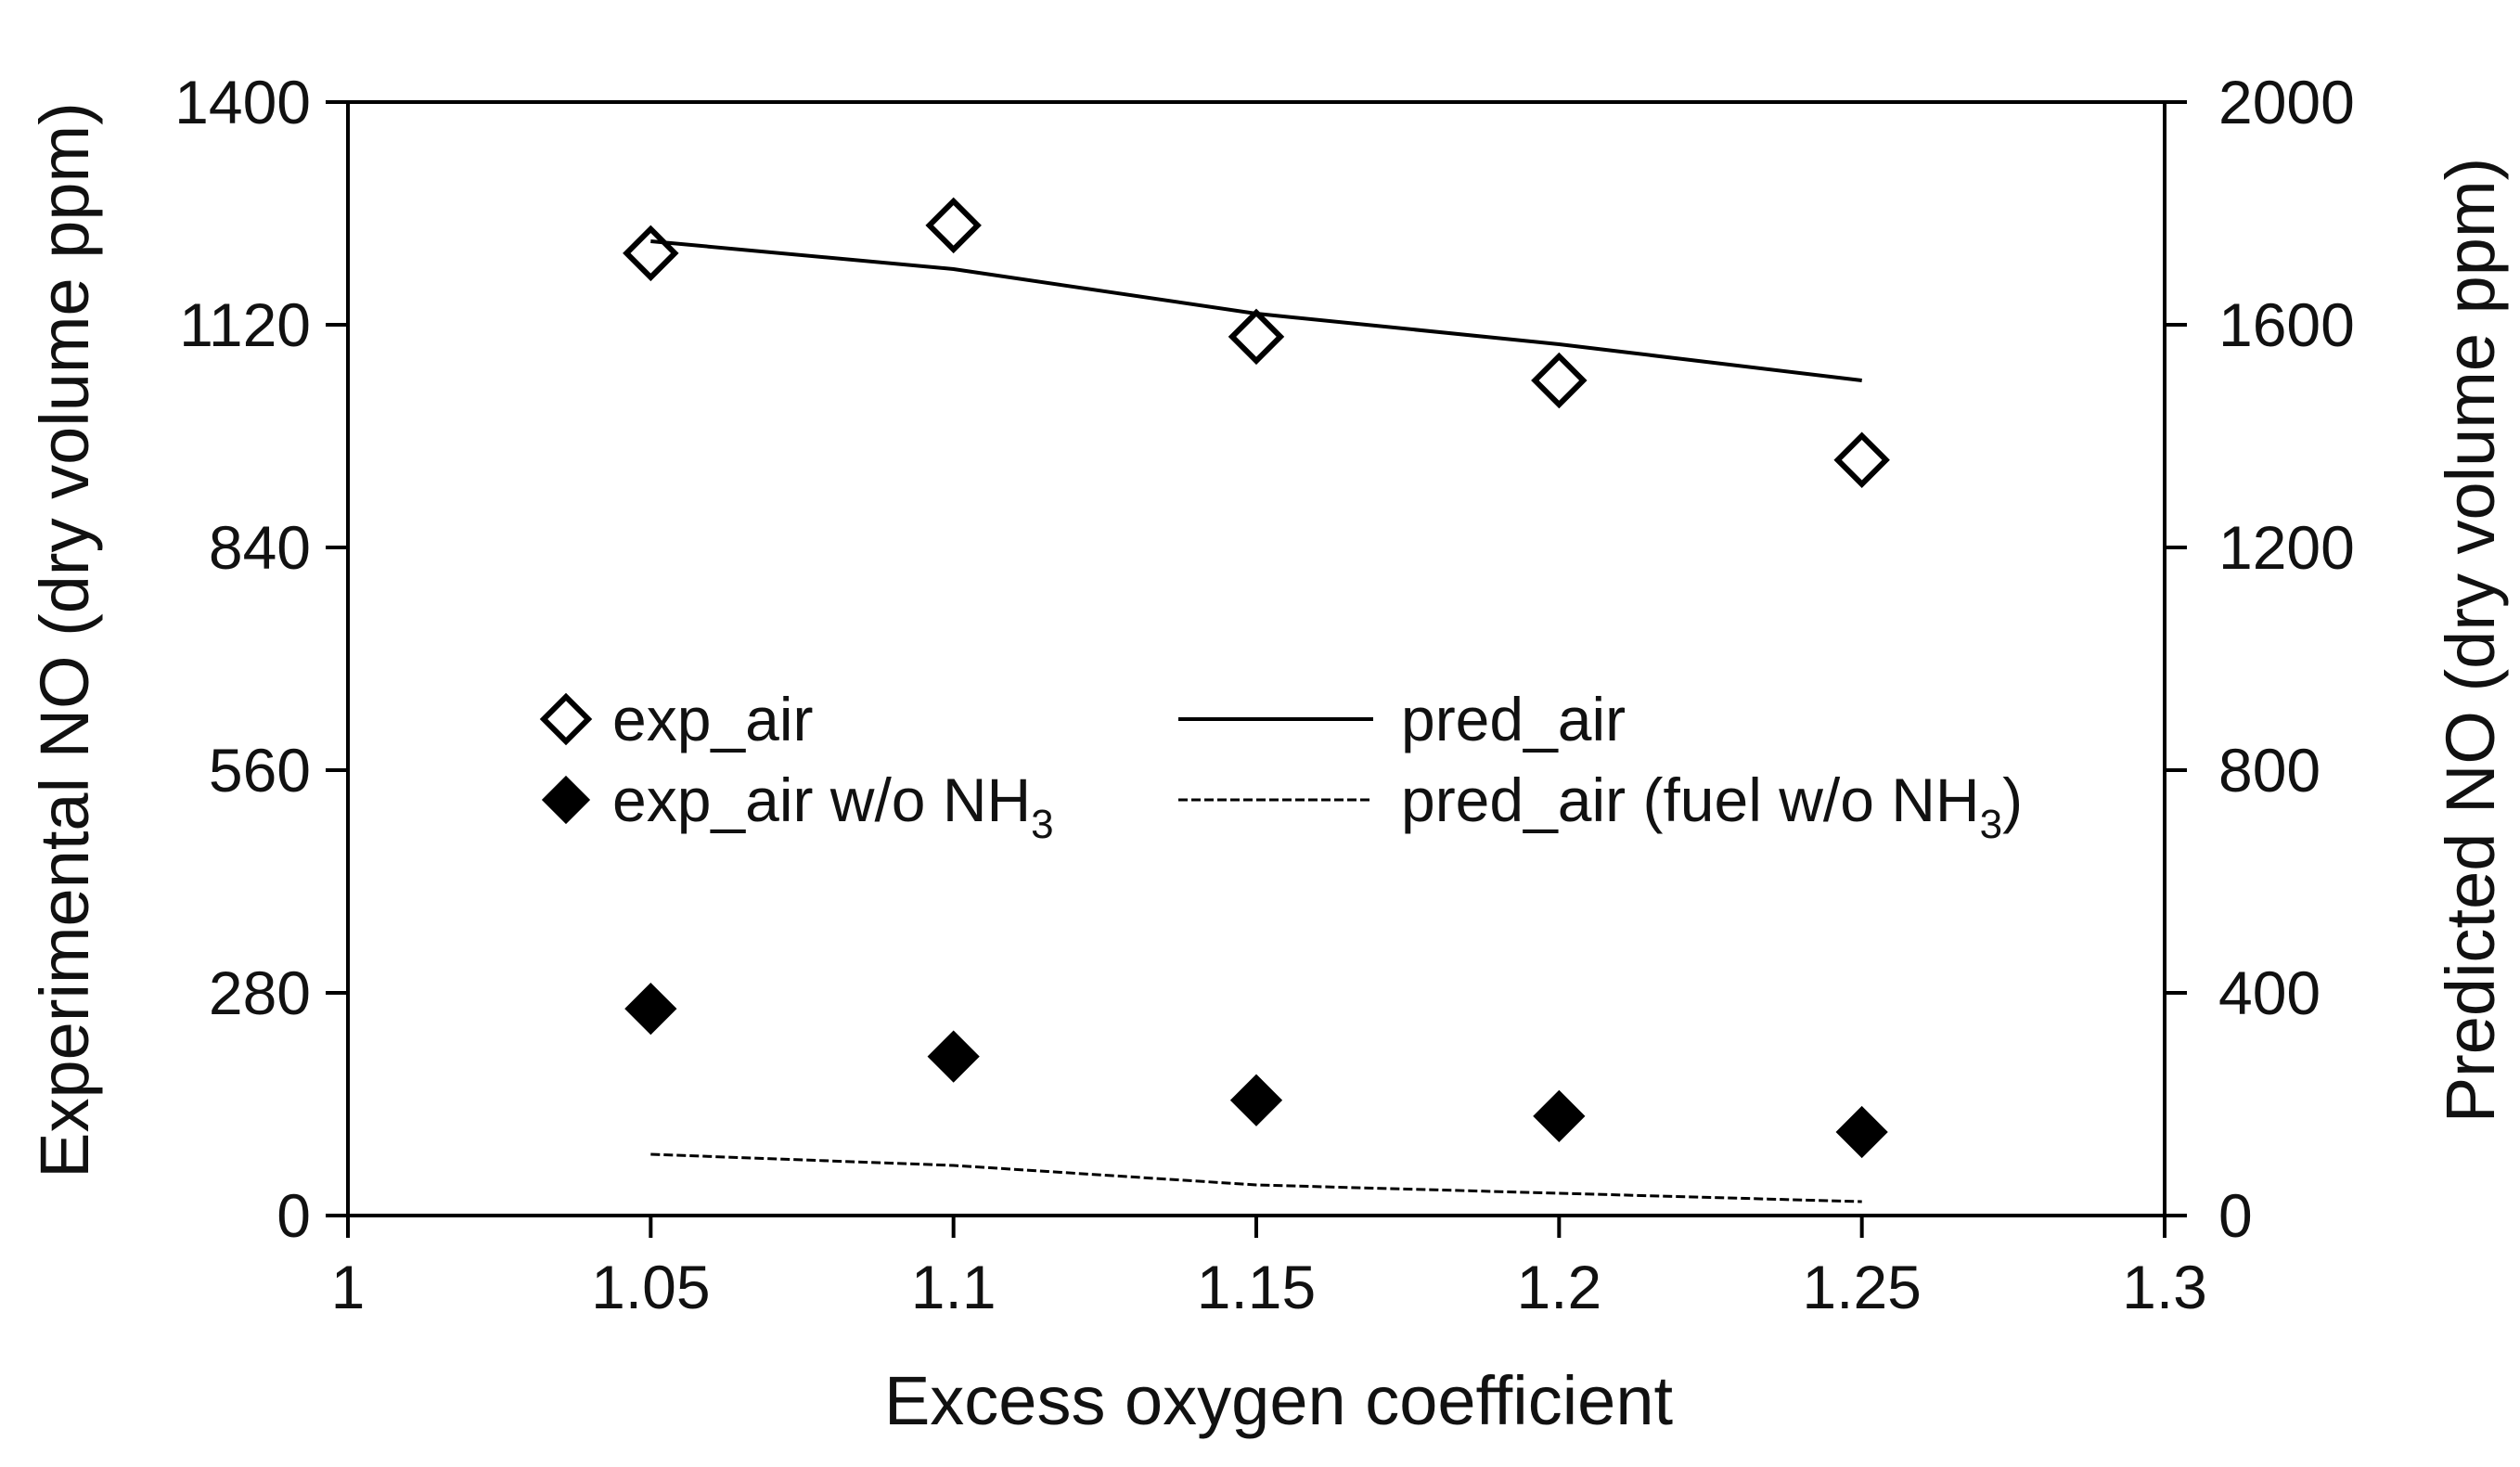  I want to click on y-right-tick-label: 0, so click(2235, 1215).